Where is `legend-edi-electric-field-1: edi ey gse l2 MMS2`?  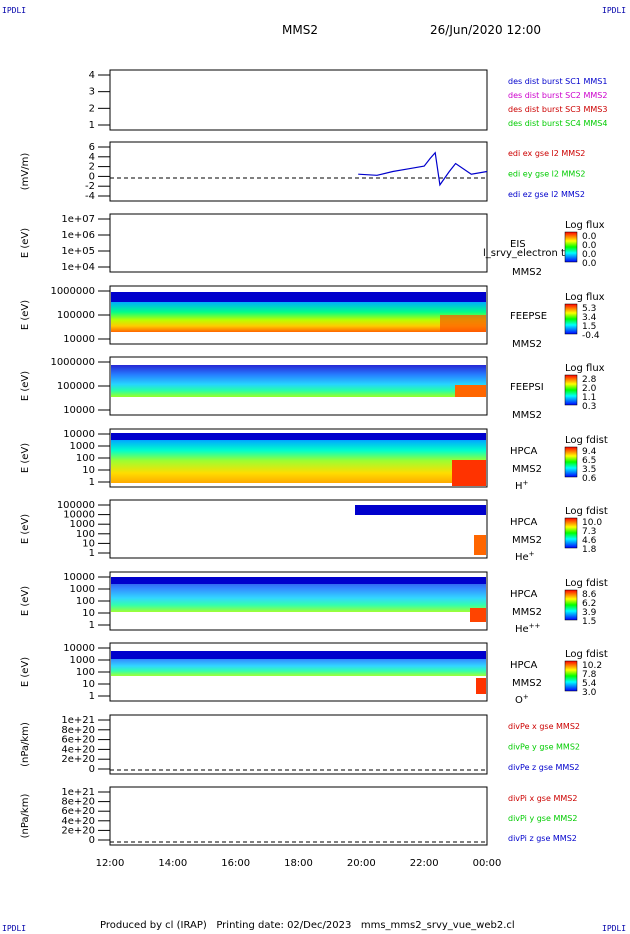 legend-edi-electric-field-1: edi ey gse l2 MMS2 is located at coordinates (547, 174).